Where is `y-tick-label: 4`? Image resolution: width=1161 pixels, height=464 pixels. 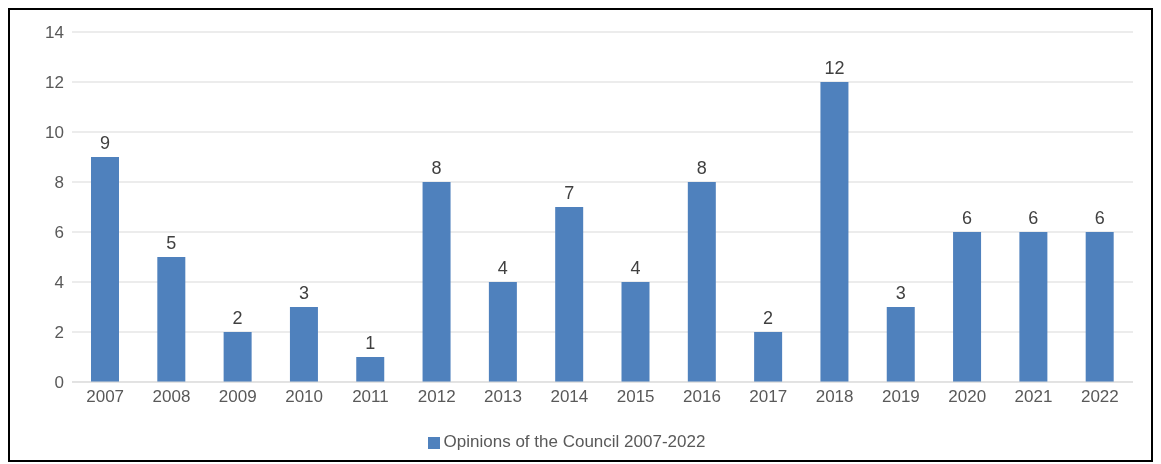
y-tick-label: 4 is located at coordinates (59, 283).